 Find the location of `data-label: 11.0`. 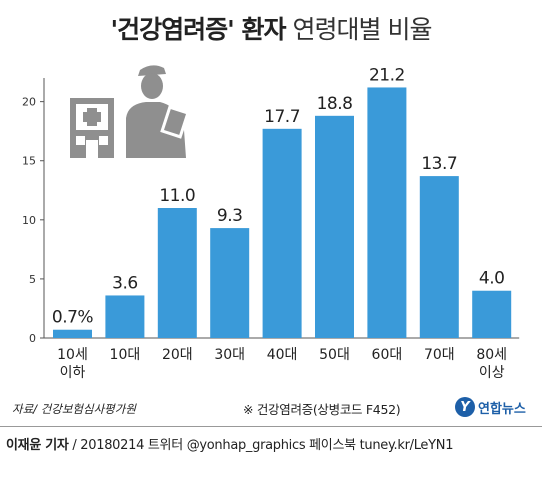

data-label: 11.0 is located at coordinates (177, 196).